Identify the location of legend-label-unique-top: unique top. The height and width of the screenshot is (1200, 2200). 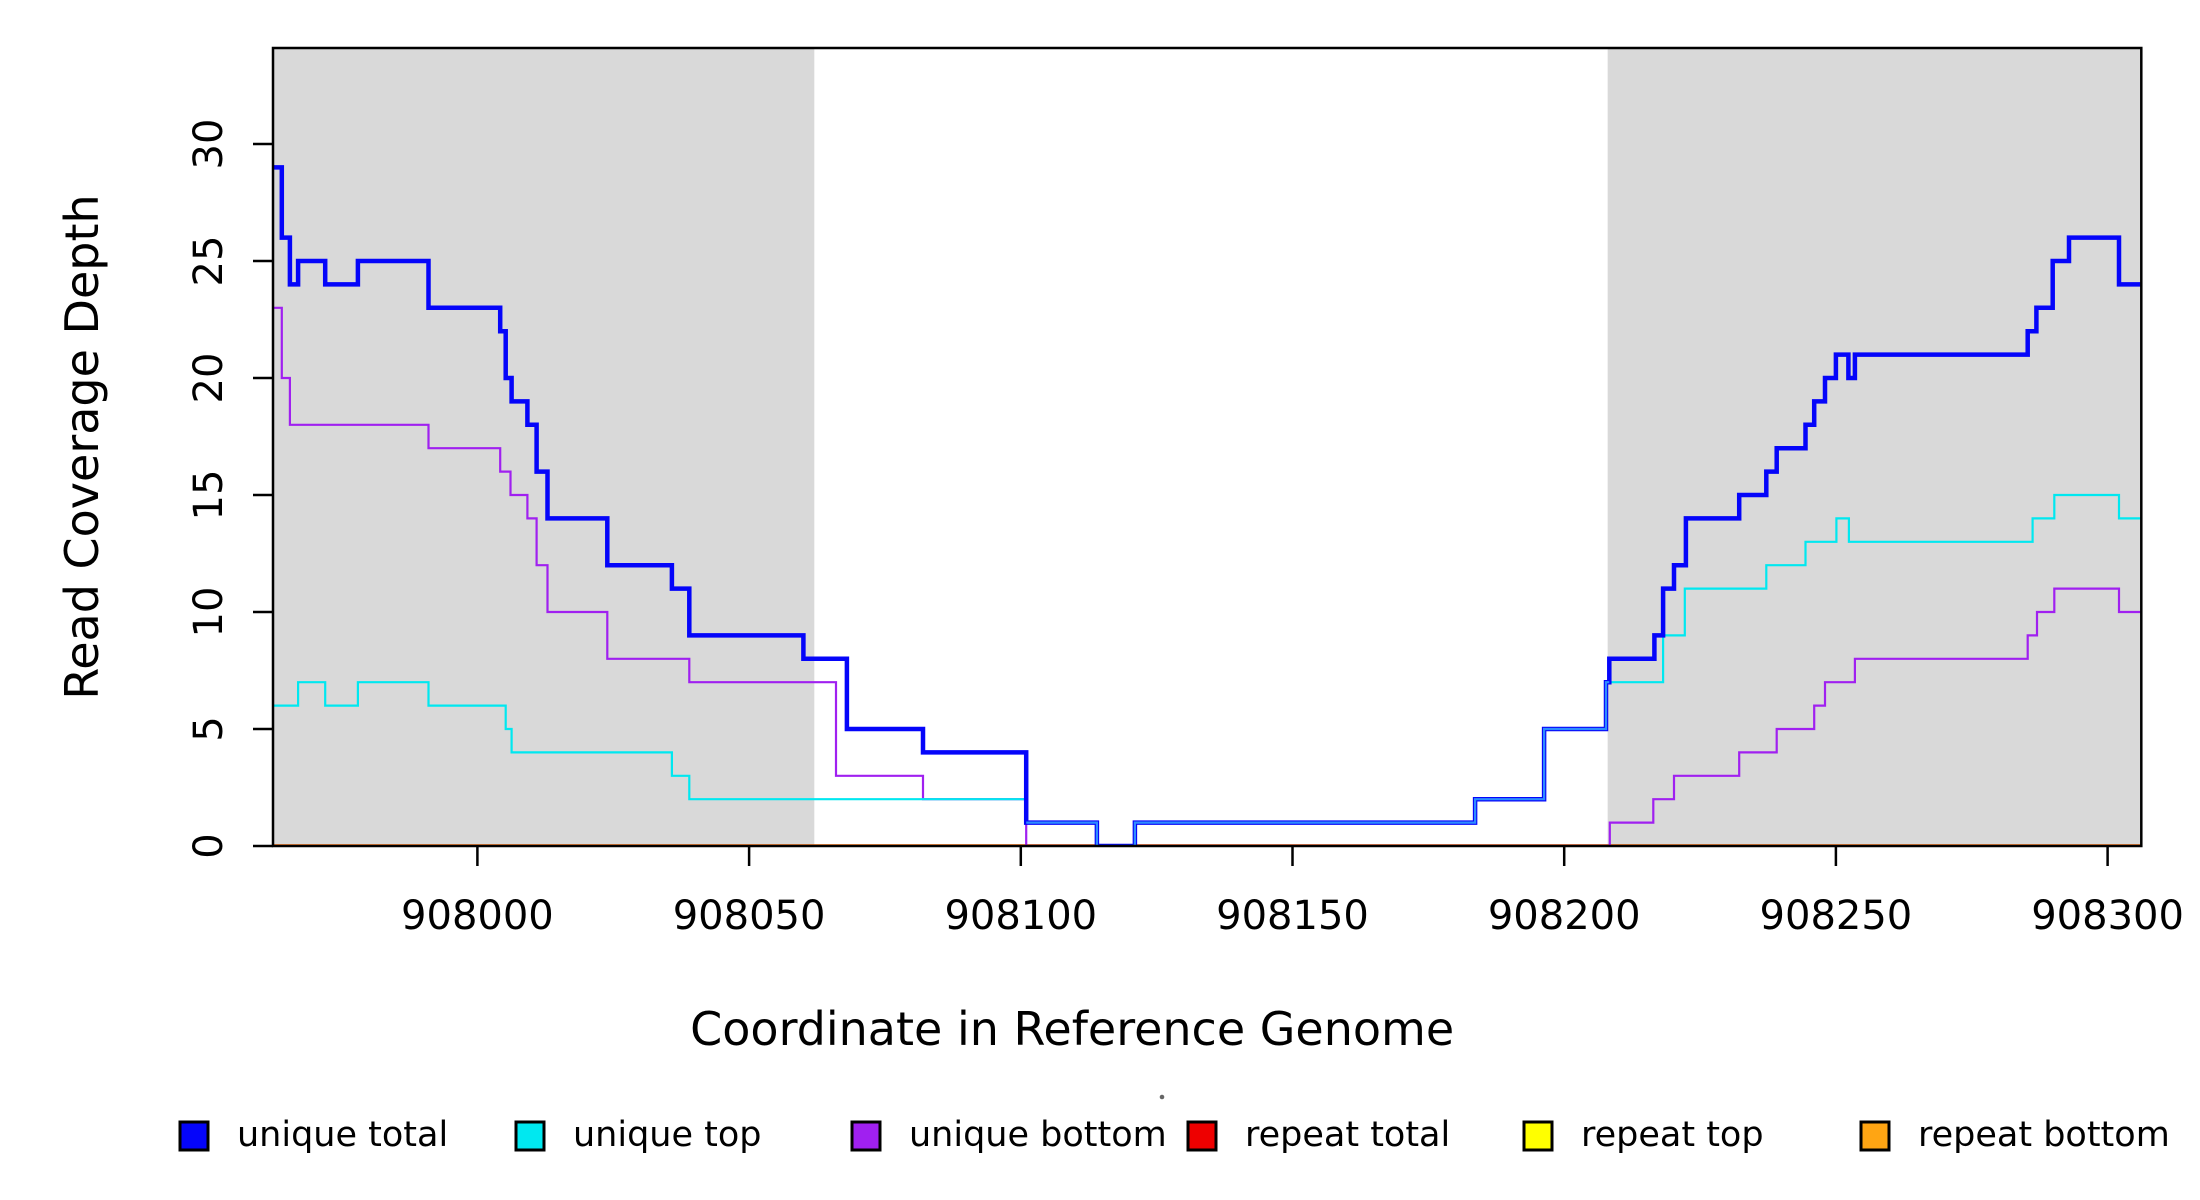
(667, 1135).